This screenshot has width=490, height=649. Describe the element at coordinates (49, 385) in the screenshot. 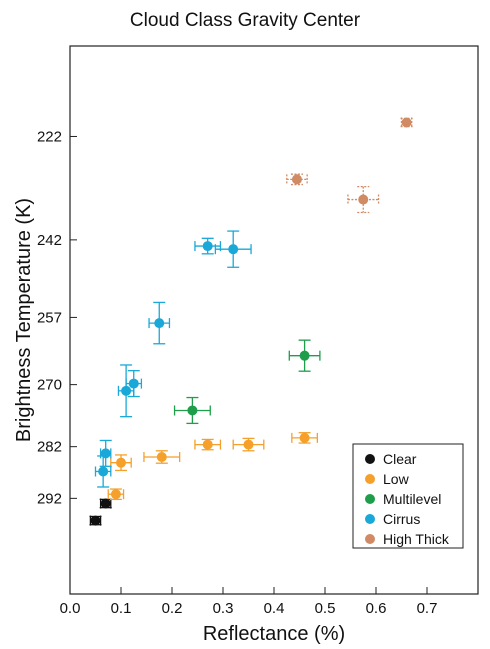

I see `y-tick-label: 270` at that location.